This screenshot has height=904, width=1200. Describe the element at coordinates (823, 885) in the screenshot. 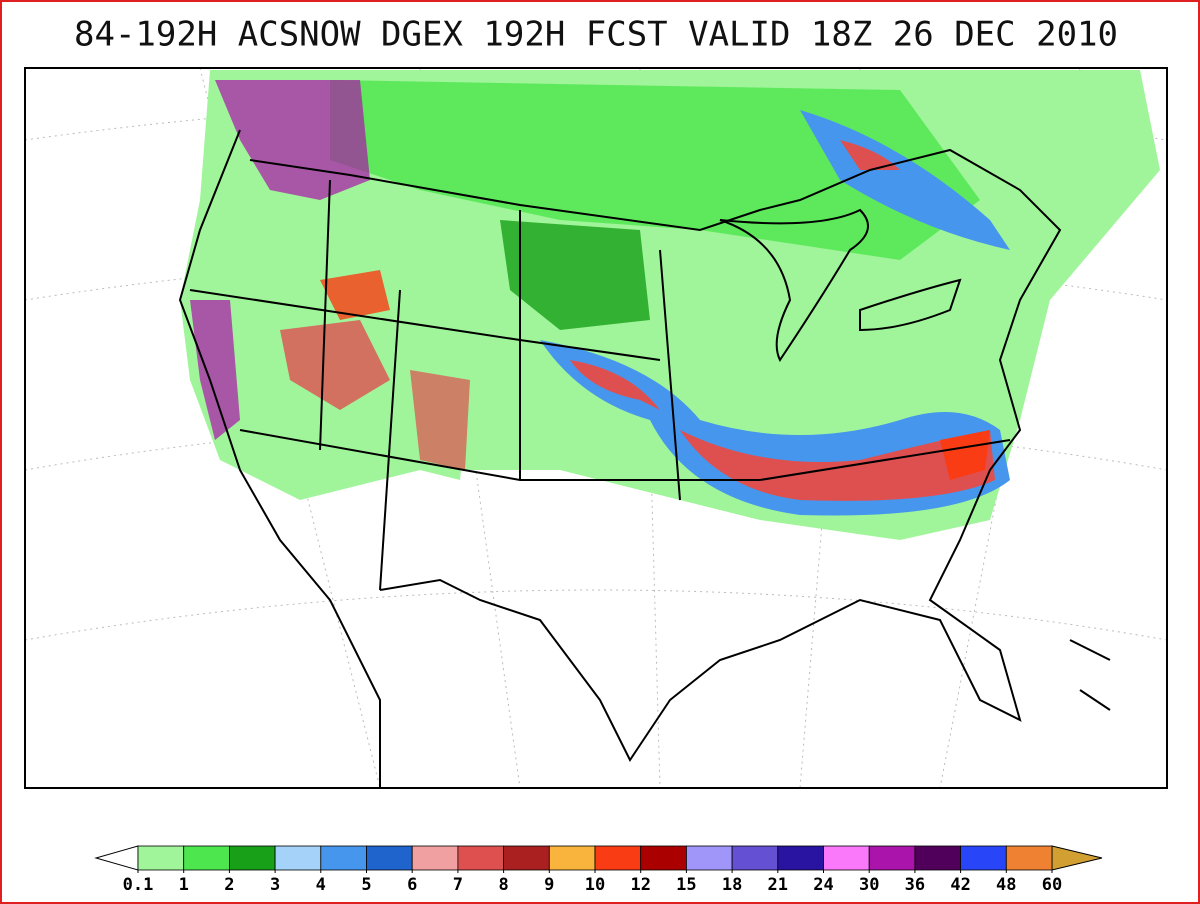

I see `colorbar-label: 24` at that location.